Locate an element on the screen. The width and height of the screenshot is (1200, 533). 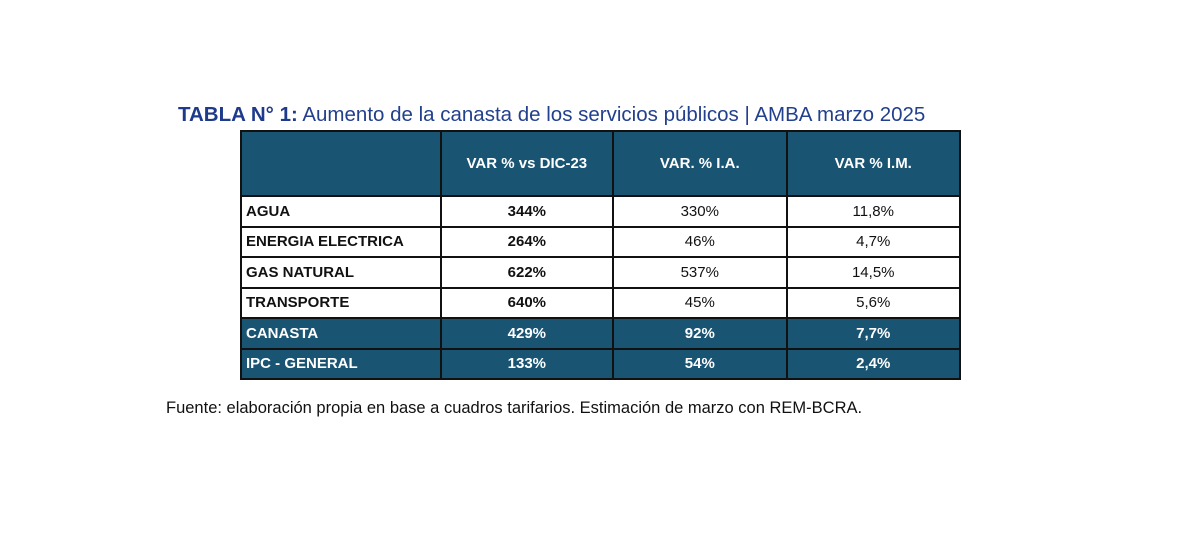
table-cell: 5,6% is located at coordinates (873, 302).